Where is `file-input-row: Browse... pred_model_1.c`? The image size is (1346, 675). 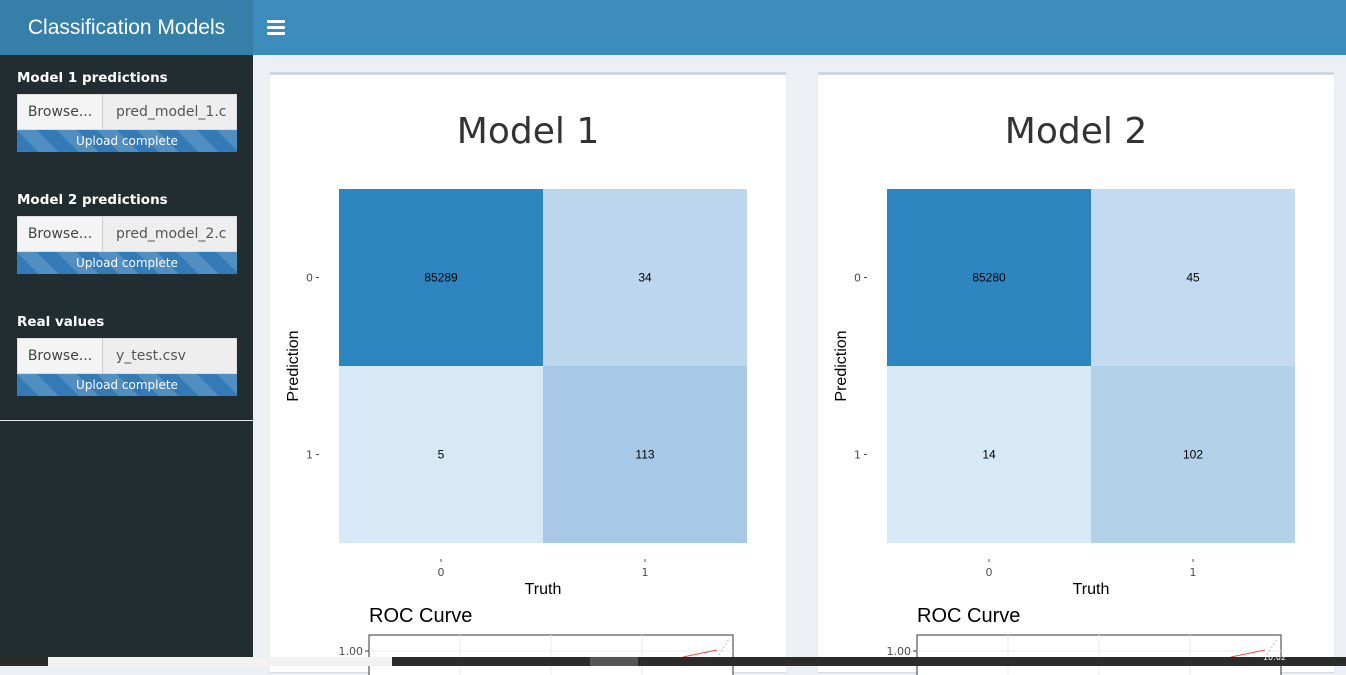
file-input-row: Browse... pred_model_1.c is located at coordinates (127, 112).